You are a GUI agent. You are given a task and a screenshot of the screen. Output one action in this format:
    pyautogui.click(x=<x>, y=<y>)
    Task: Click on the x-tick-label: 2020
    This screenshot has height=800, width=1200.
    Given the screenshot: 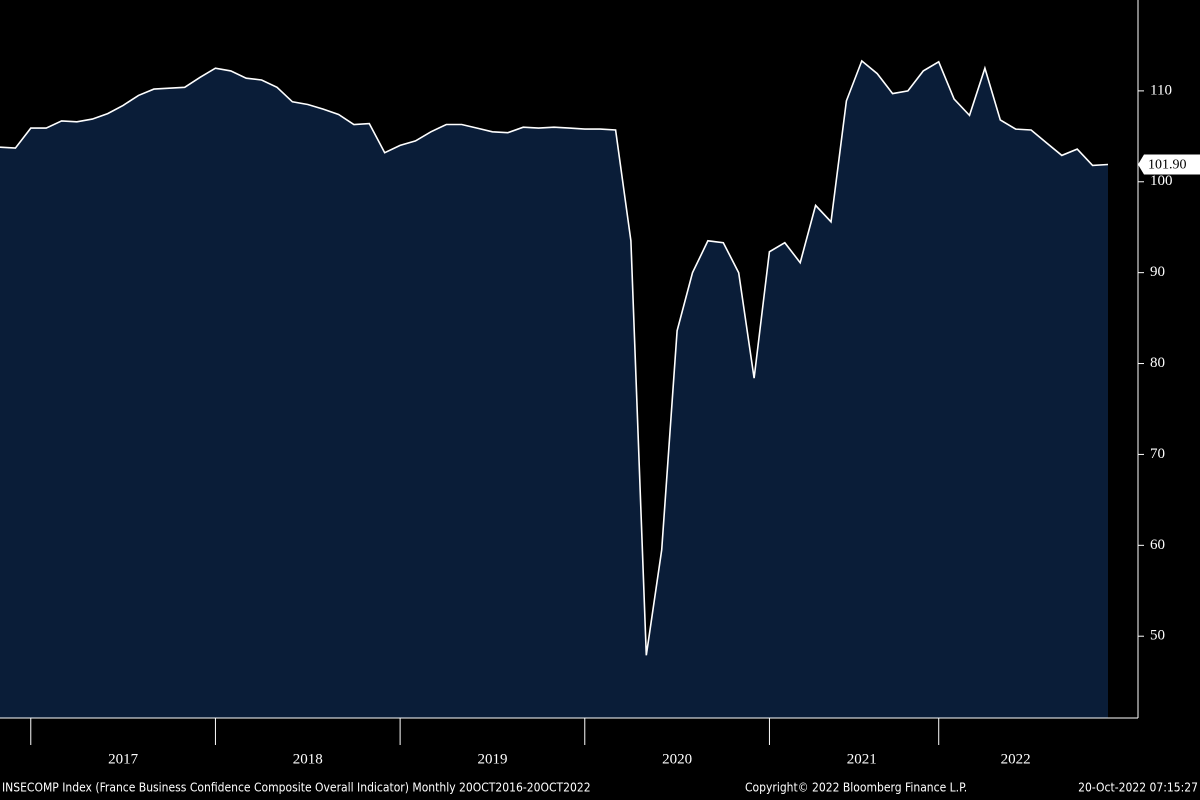 What is the action you would take?
    pyautogui.click(x=677, y=759)
    